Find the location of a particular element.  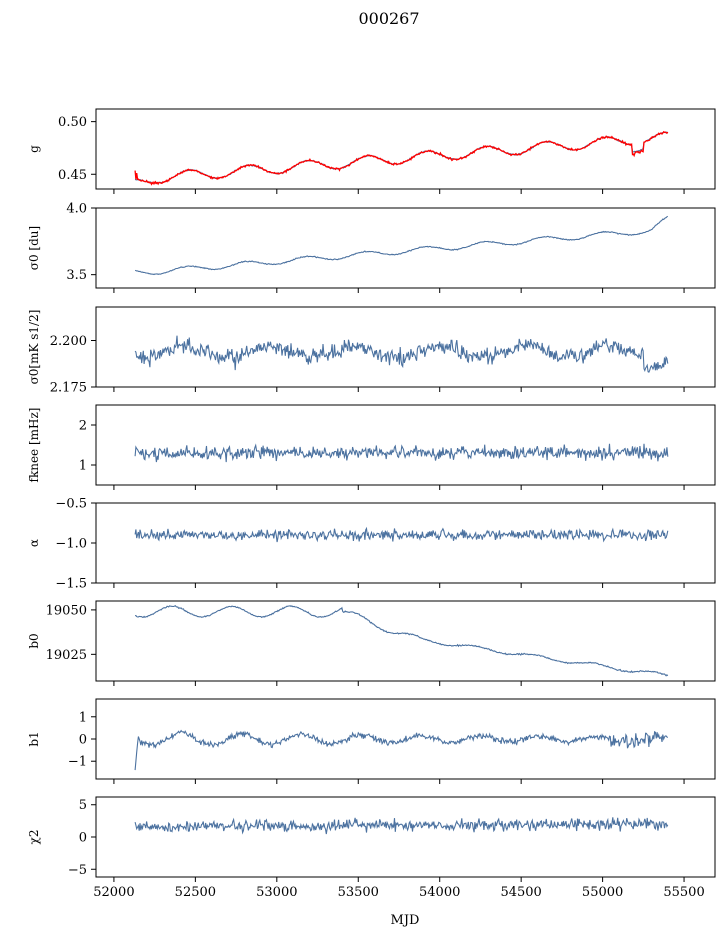

y-tick-label: −1 is located at coordinates (77, 762).